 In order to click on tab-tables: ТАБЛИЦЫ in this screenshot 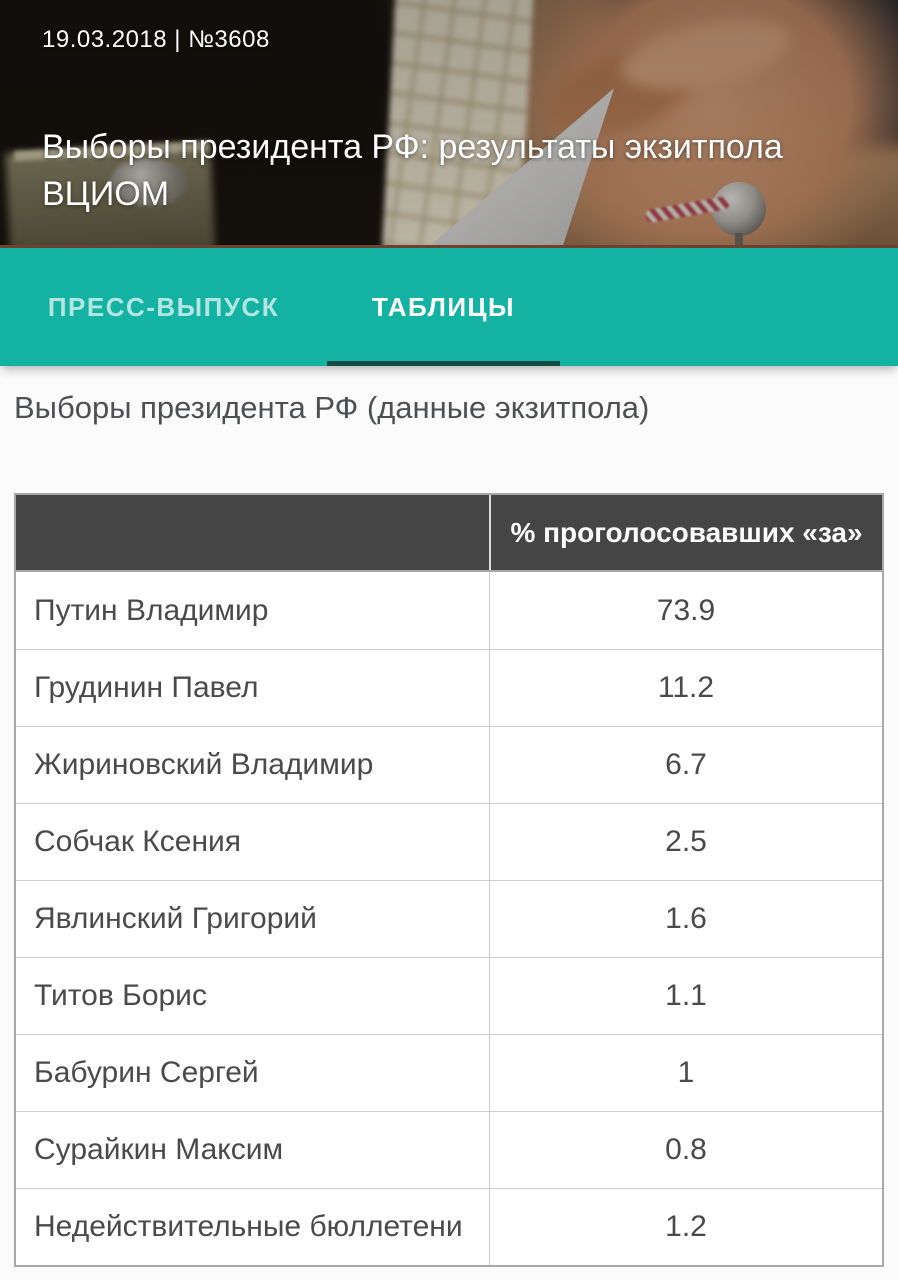, I will do `click(443, 307)`.